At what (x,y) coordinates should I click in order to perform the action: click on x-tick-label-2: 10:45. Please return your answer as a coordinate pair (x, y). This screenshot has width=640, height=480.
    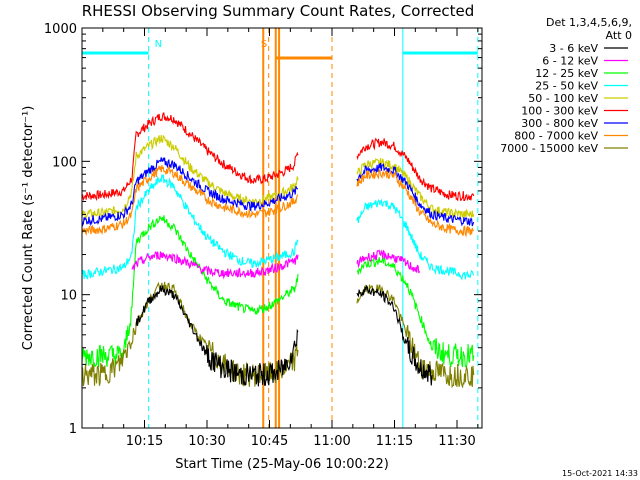
    Looking at the image, I should click on (269, 441).